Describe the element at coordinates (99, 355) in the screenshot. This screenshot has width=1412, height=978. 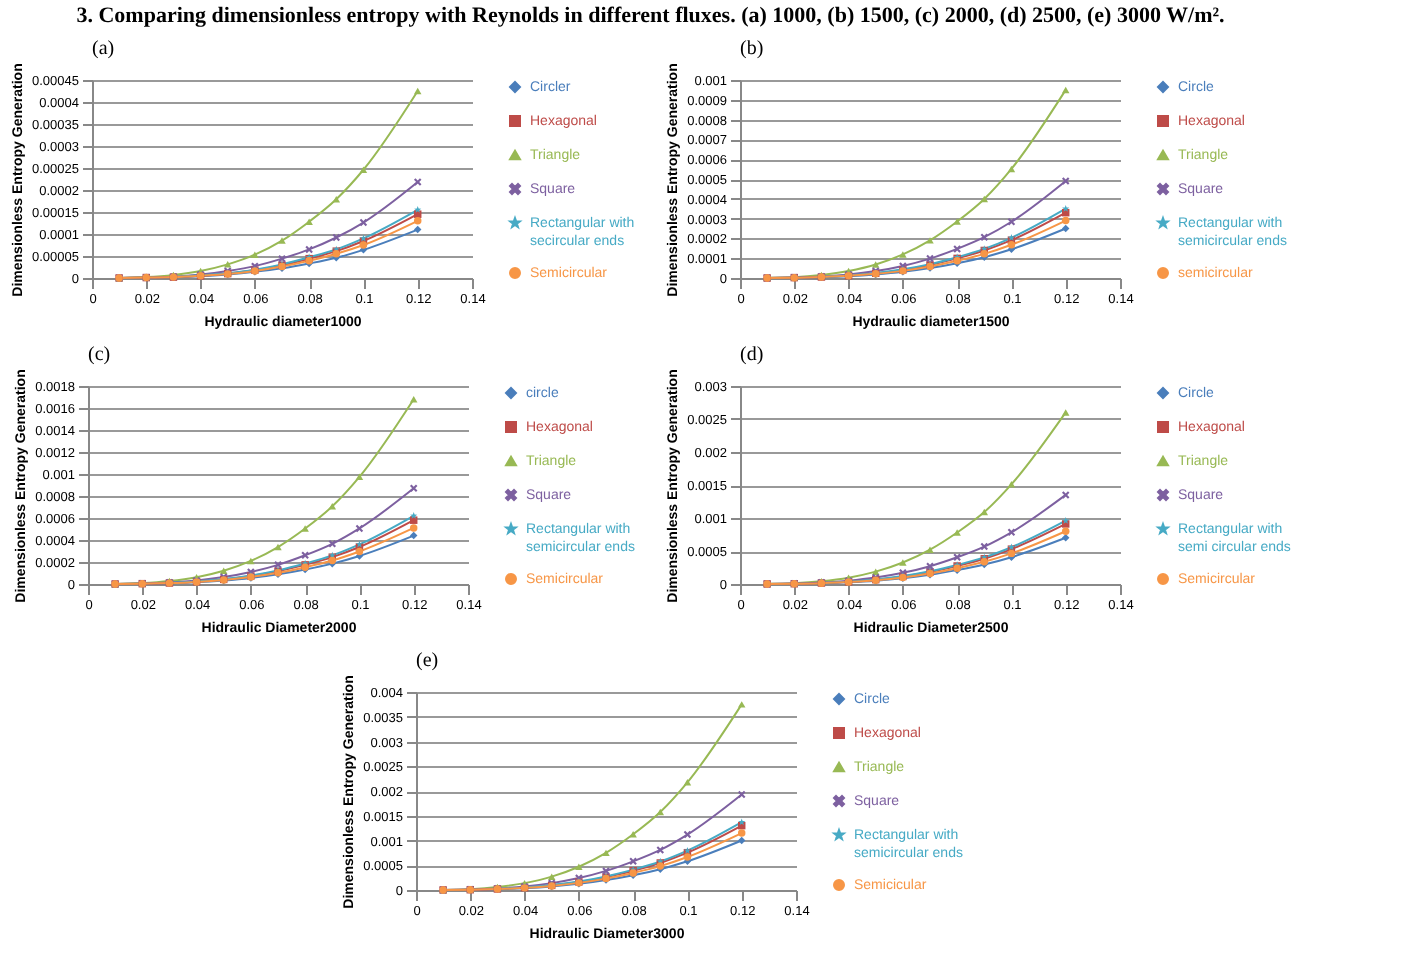
I see `chart-title: (c)` at that location.